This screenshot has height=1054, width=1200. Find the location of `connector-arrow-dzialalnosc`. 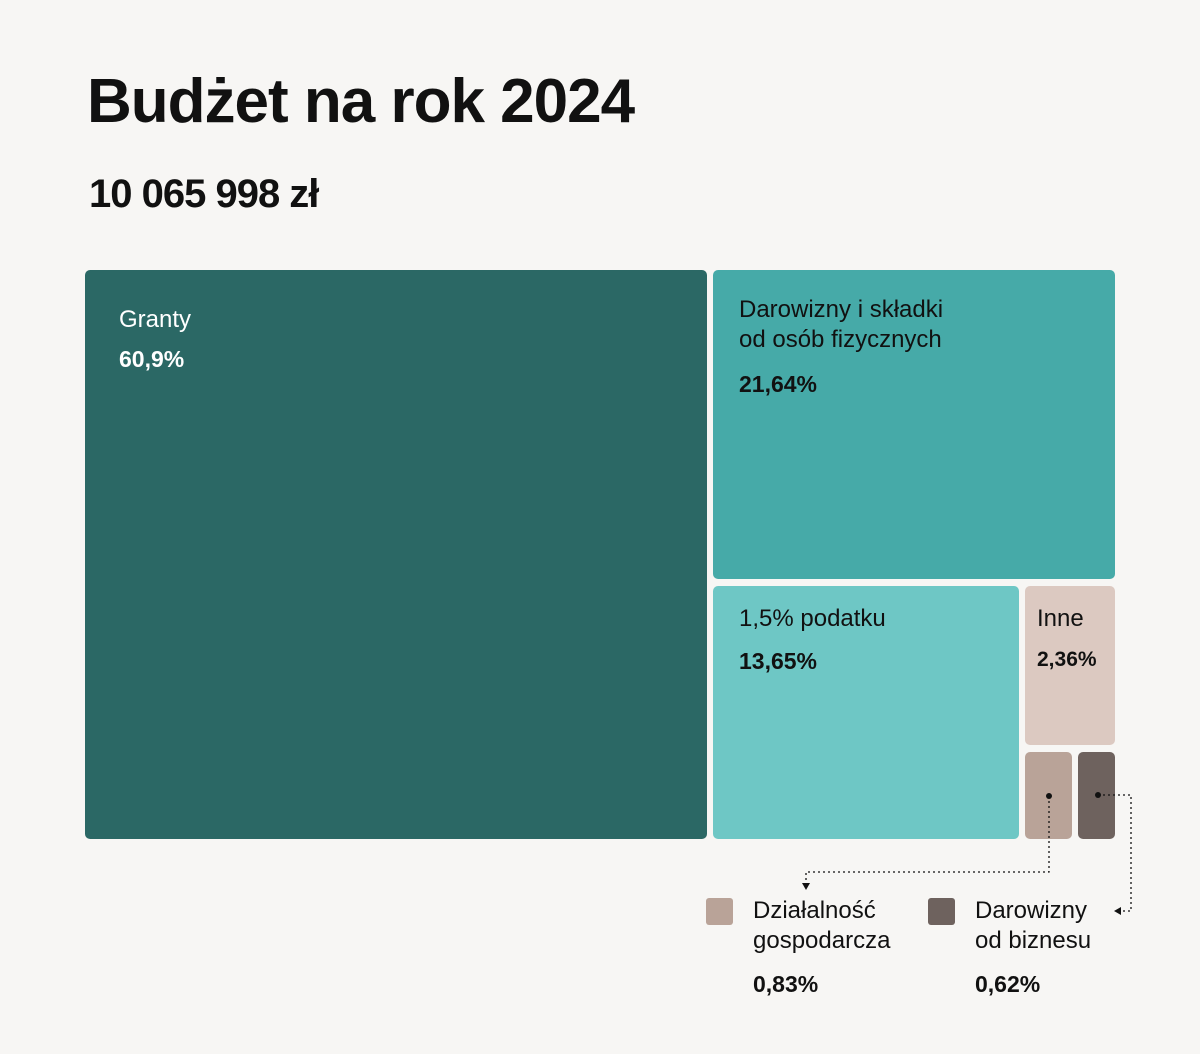

connector-arrow-dzialalnosc is located at coordinates (806, 886).